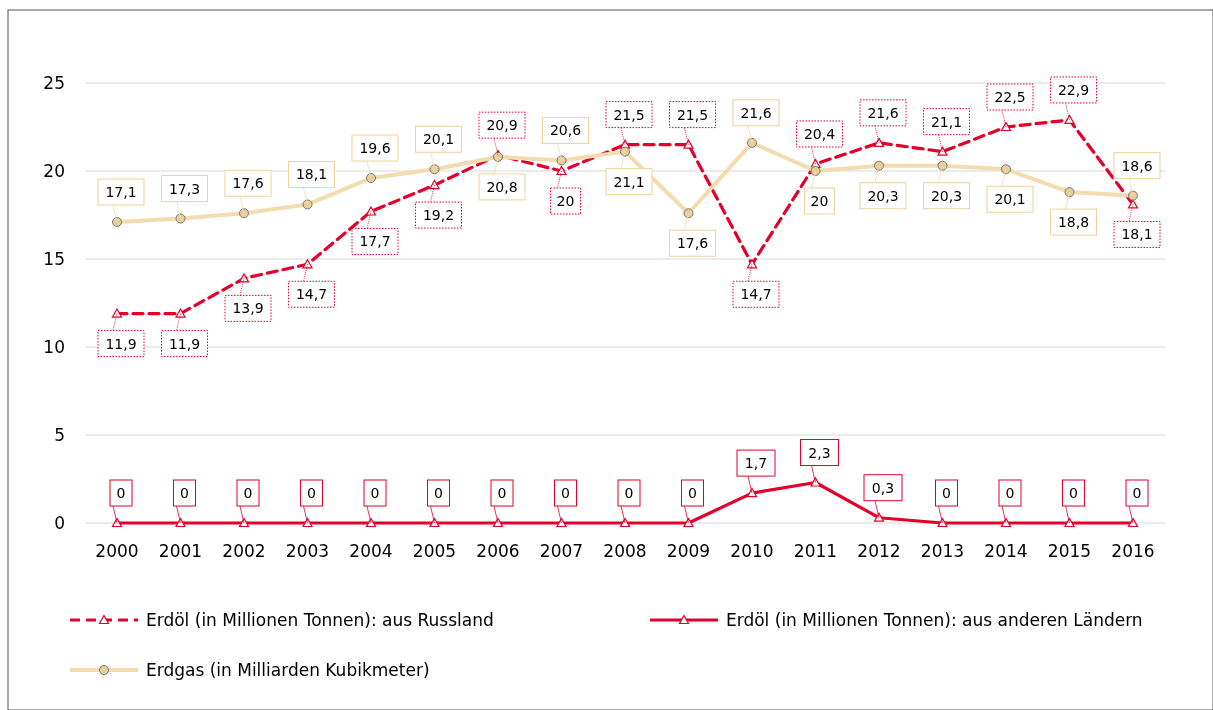  Describe the element at coordinates (54, 347) in the screenshot. I see `y-tick-label: 10` at that location.